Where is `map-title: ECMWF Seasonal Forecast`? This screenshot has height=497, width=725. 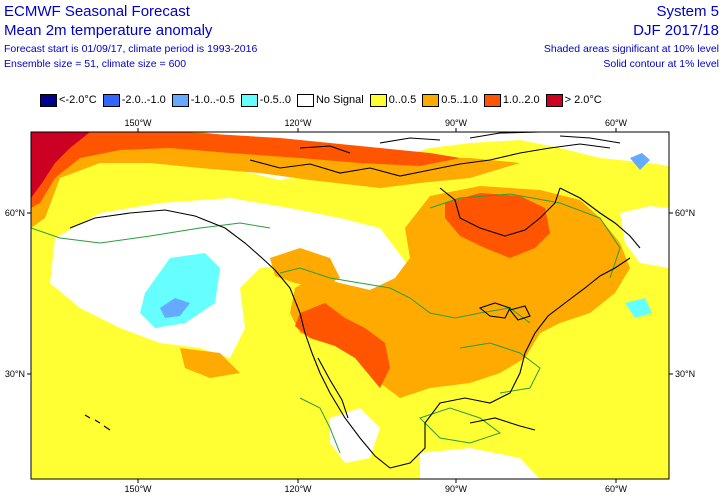
map-title: ECMWF Seasonal Forecast is located at coordinates (97, 11).